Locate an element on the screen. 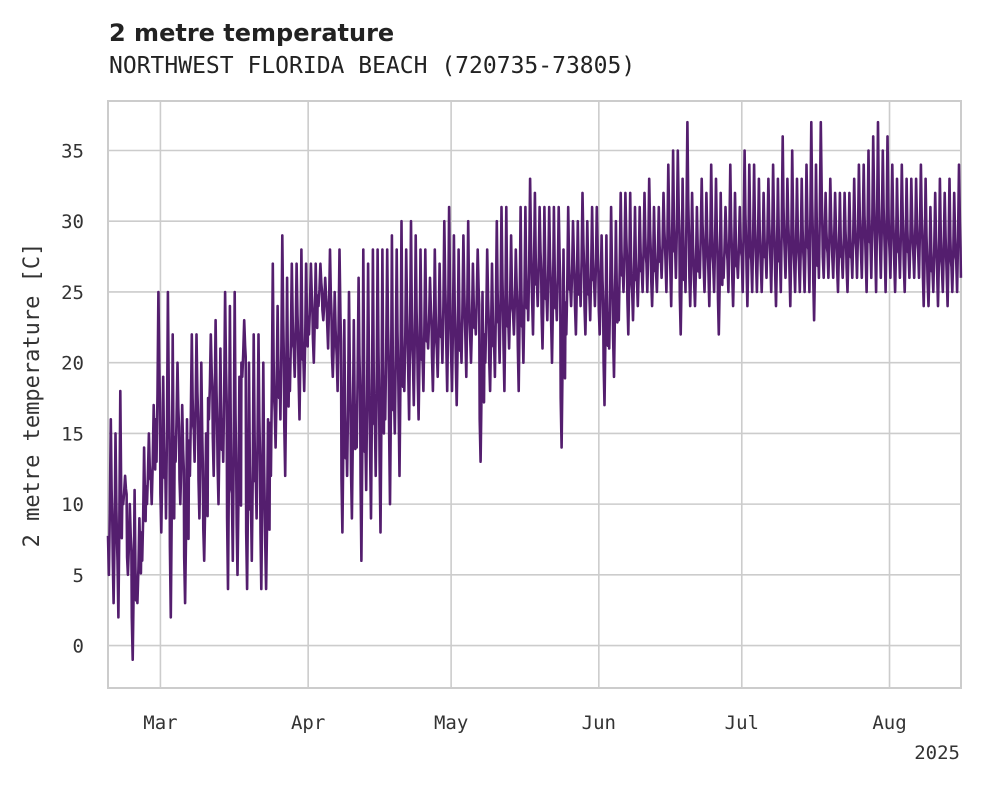  y-axis-ticks: 0 5 10 15 20 25 30 35 is located at coordinates (72, 399).